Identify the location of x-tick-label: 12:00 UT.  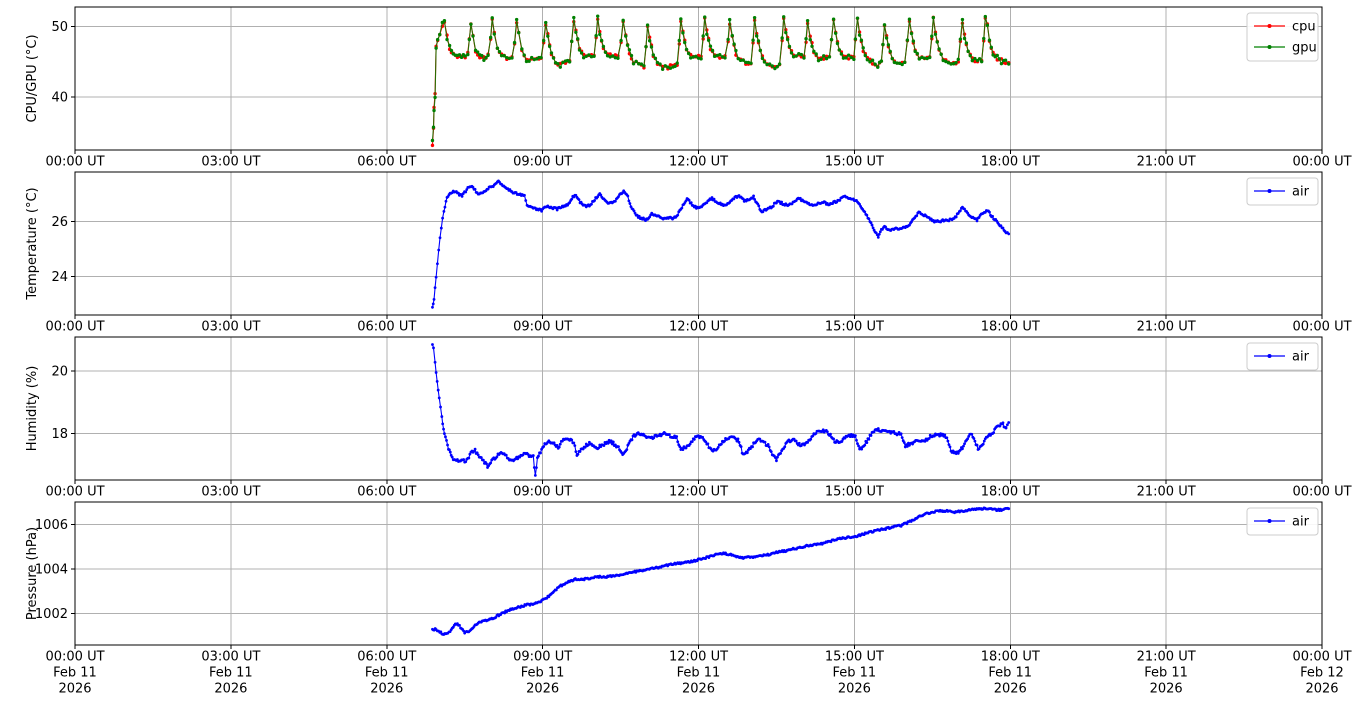
(698, 327).